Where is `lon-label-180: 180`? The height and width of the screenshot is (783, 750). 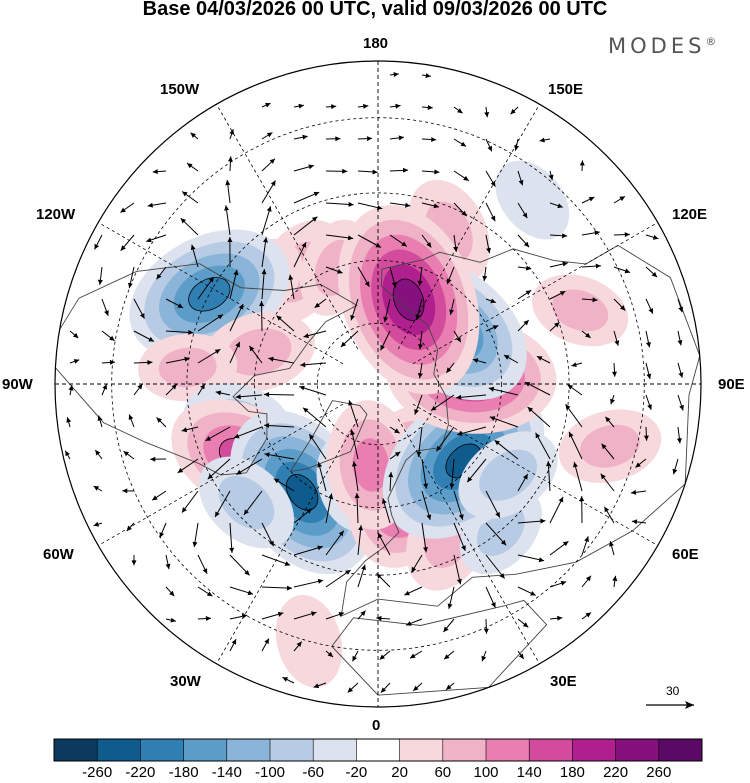
lon-label-180: 180 is located at coordinates (376, 43).